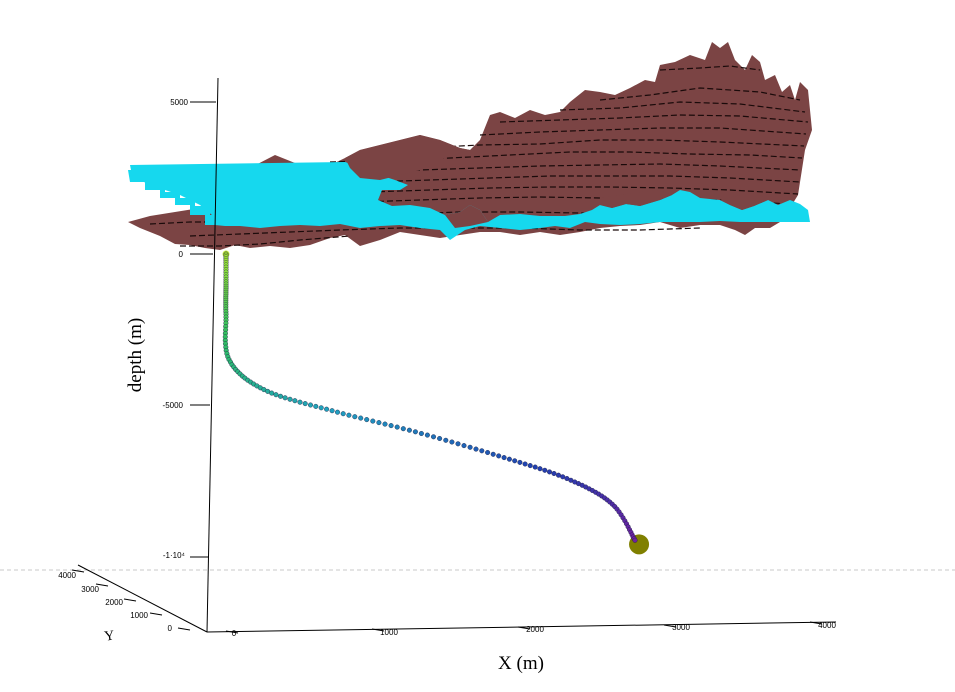 This screenshot has height=692, width=955. What do you see at coordinates (114, 602) in the screenshot?
I see `y-tick-label: 2000` at bounding box center [114, 602].